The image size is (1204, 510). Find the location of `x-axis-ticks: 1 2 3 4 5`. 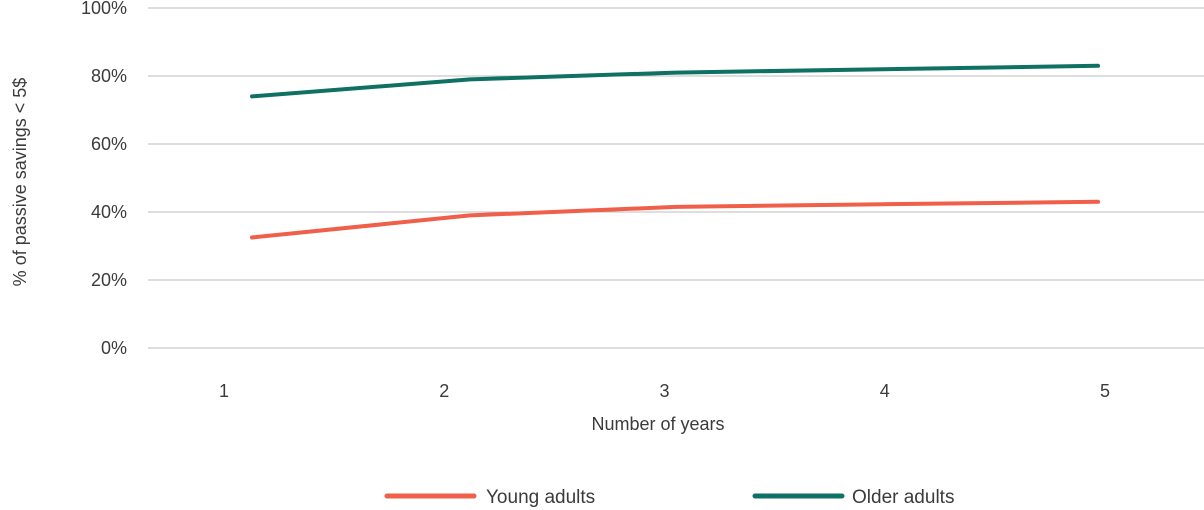

x-axis-ticks: 1 2 3 4 5 is located at coordinates (664, 391).